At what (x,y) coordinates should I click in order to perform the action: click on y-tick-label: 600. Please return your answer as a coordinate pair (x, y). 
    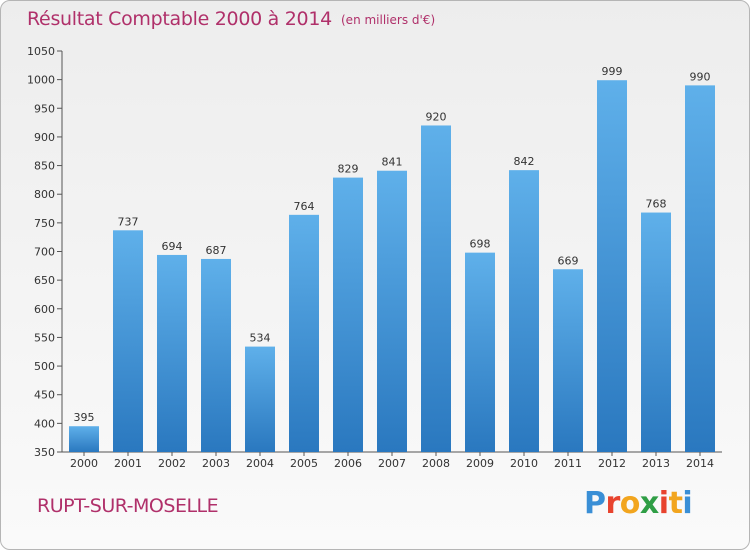
    Looking at the image, I should click on (44, 309).